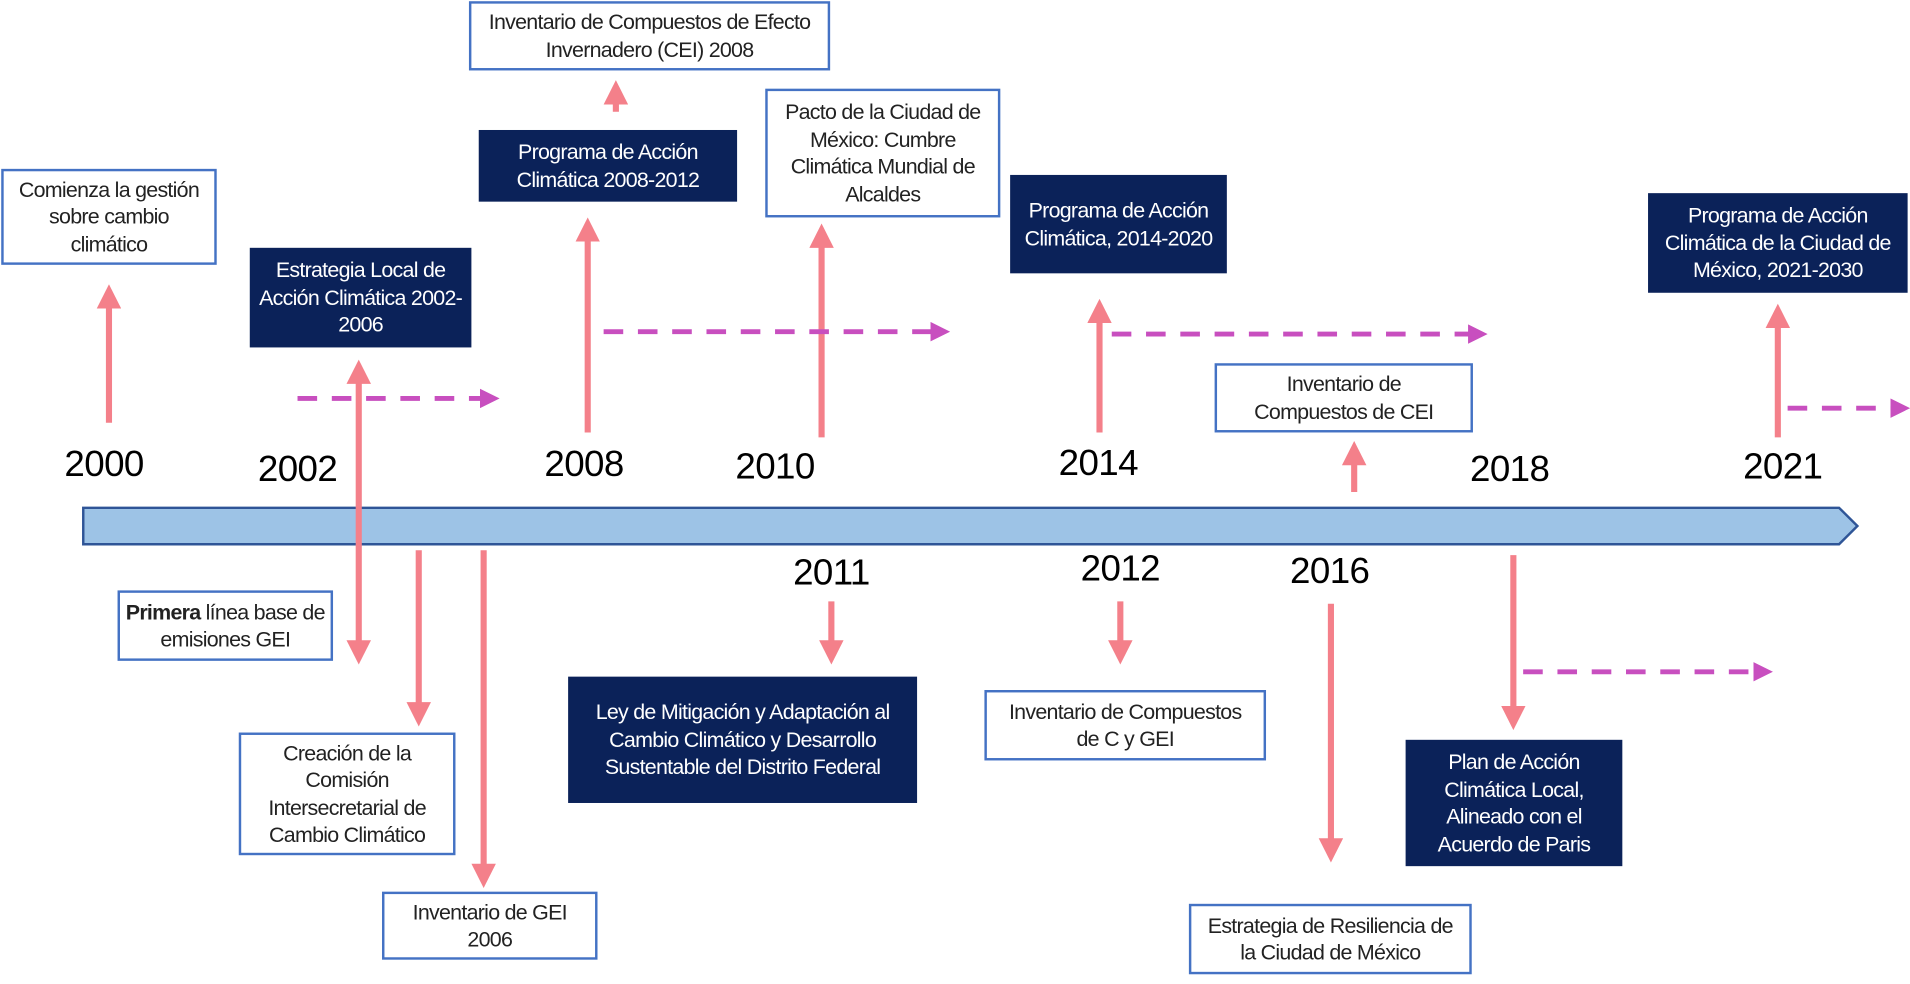 This screenshot has height=984, width=1910. What do you see at coordinates (297, 469) in the screenshot?
I see `year-label: 2002` at bounding box center [297, 469].